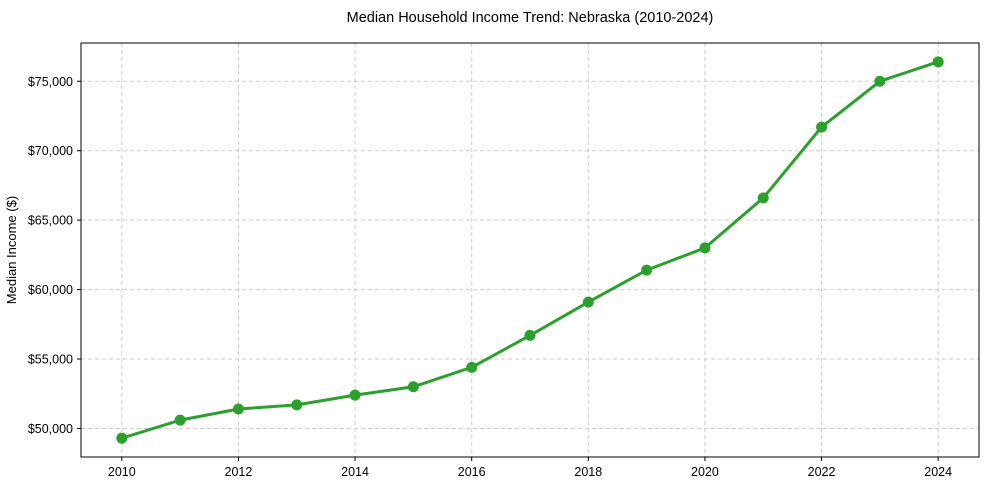 This screenshot has height=490, width=989. I want to click on y-tick-label-60000: $60,000, so click(50, 290).